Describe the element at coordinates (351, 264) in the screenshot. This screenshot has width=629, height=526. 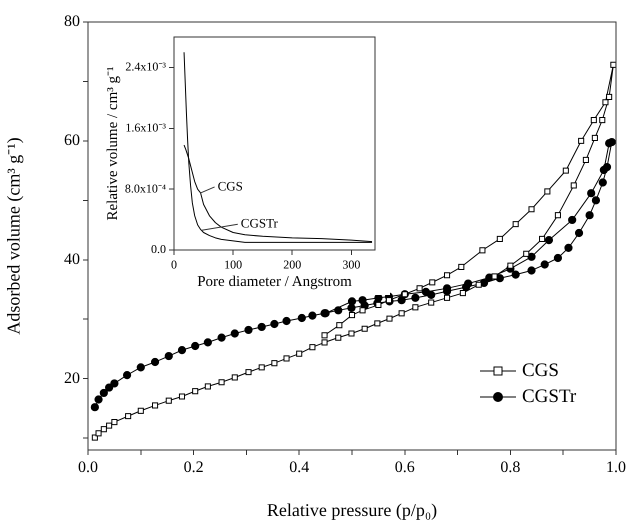
I see `x-tick-label: 300` at that location.